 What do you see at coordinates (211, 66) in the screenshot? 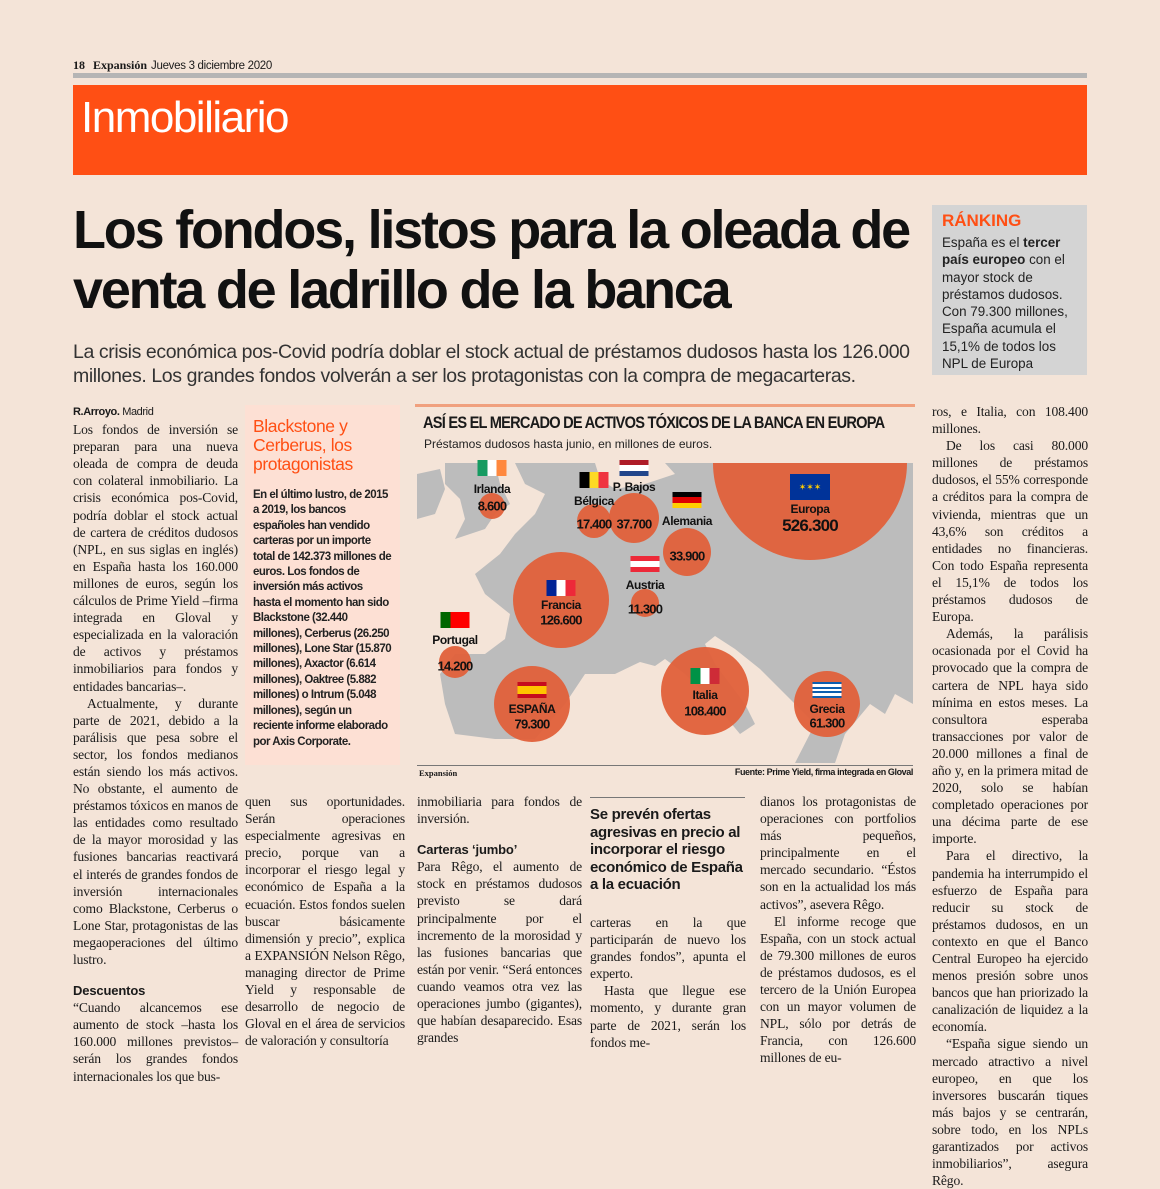
I see `date: Jueves 3 diciembre 2020` at bounding box center [211, 66].